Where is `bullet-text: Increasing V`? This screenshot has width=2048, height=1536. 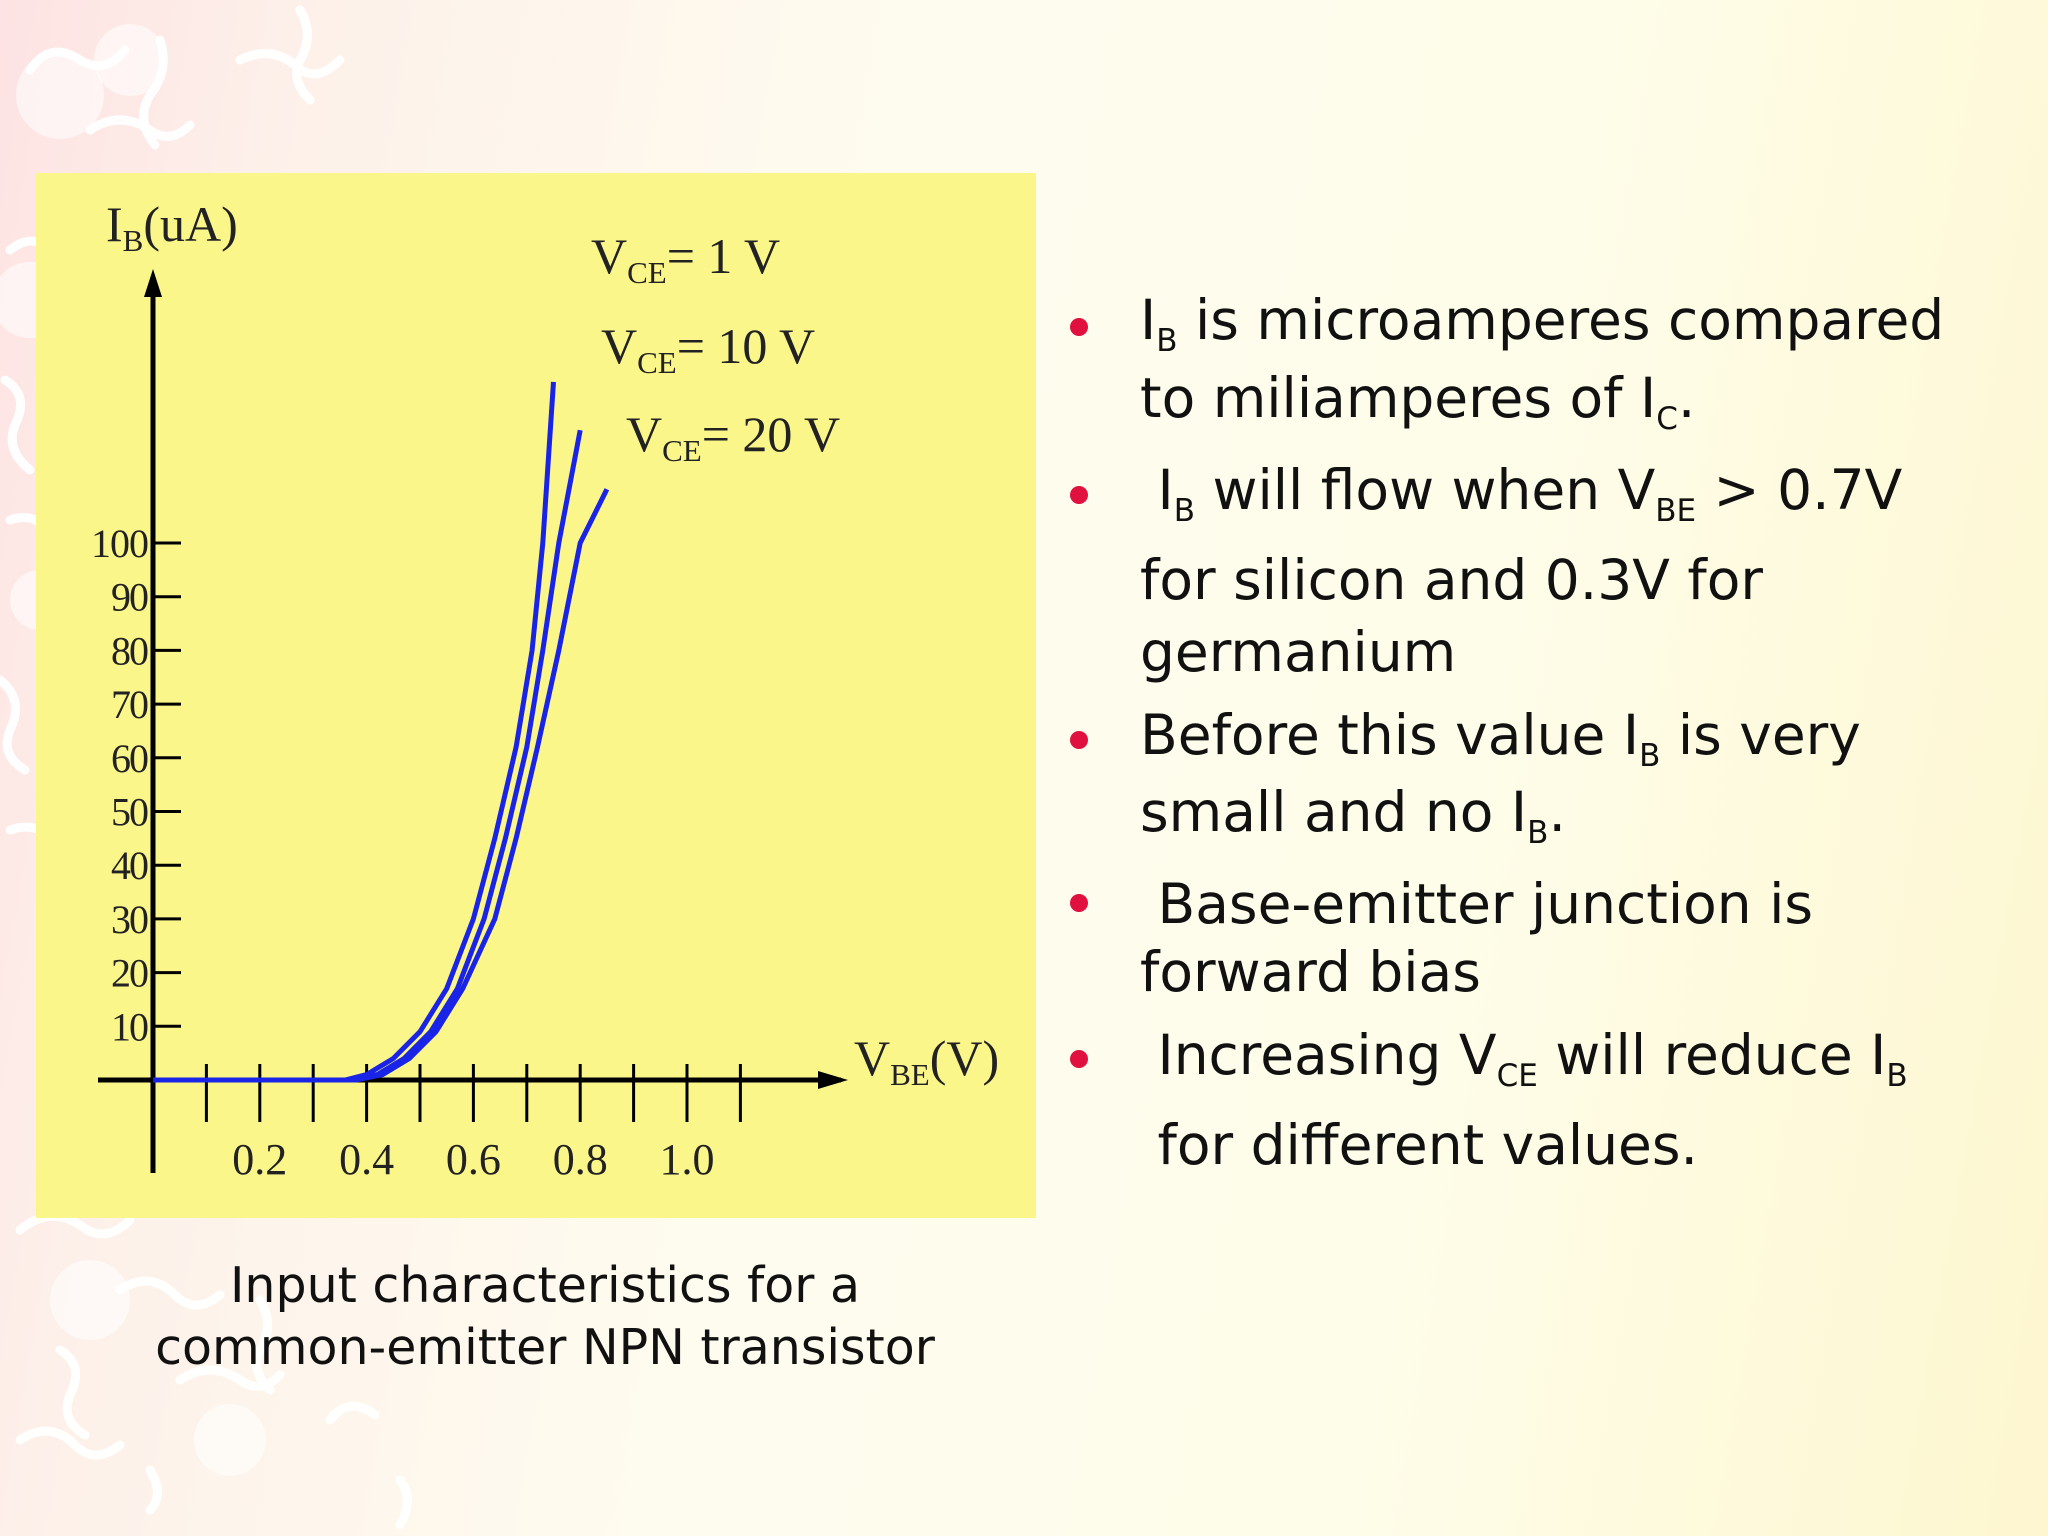 bullet-text: Increasing V is located at coordinates (1318, 1055).